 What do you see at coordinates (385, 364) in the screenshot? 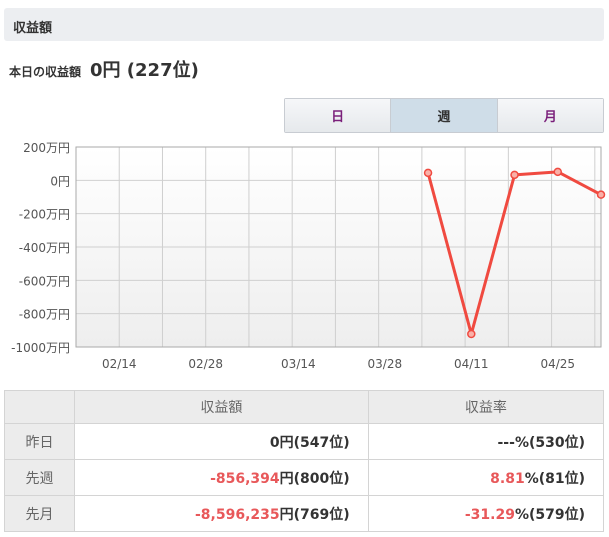
I see `x-tick-label: 03/28` at bounding box center [385, 364].